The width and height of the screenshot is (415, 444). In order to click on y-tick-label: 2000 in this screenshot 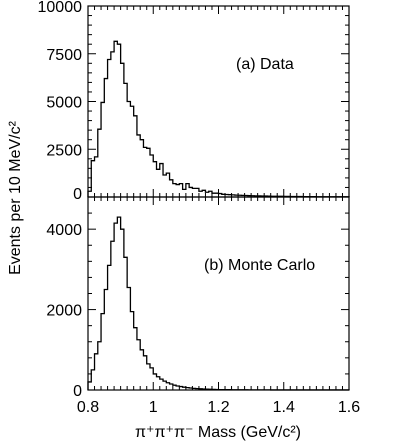, I will do `click(64, 311)`.